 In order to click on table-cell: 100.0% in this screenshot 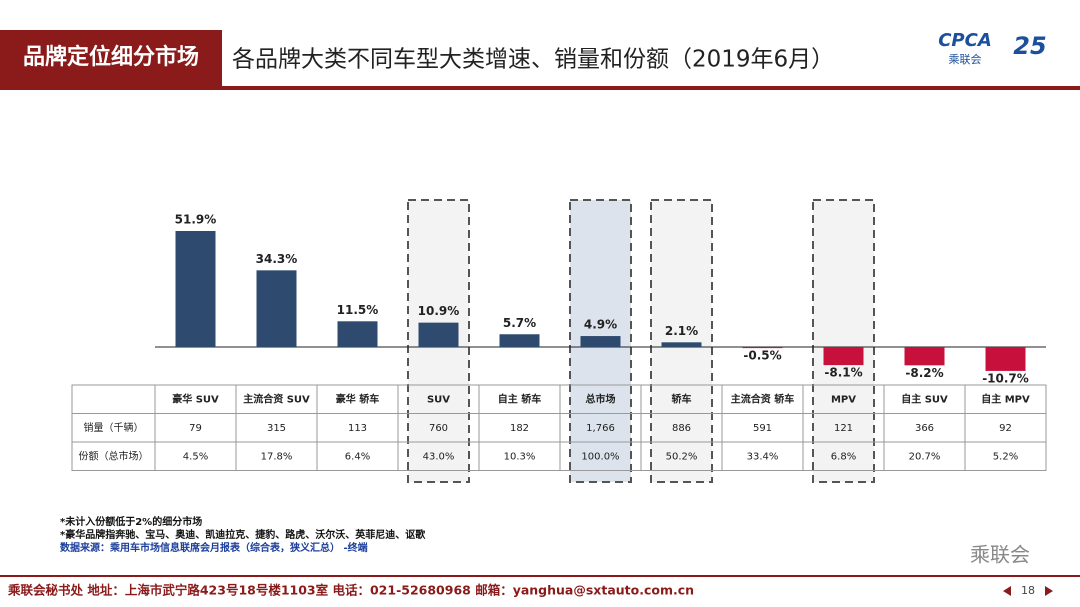, I will do `click(600, 456)`.